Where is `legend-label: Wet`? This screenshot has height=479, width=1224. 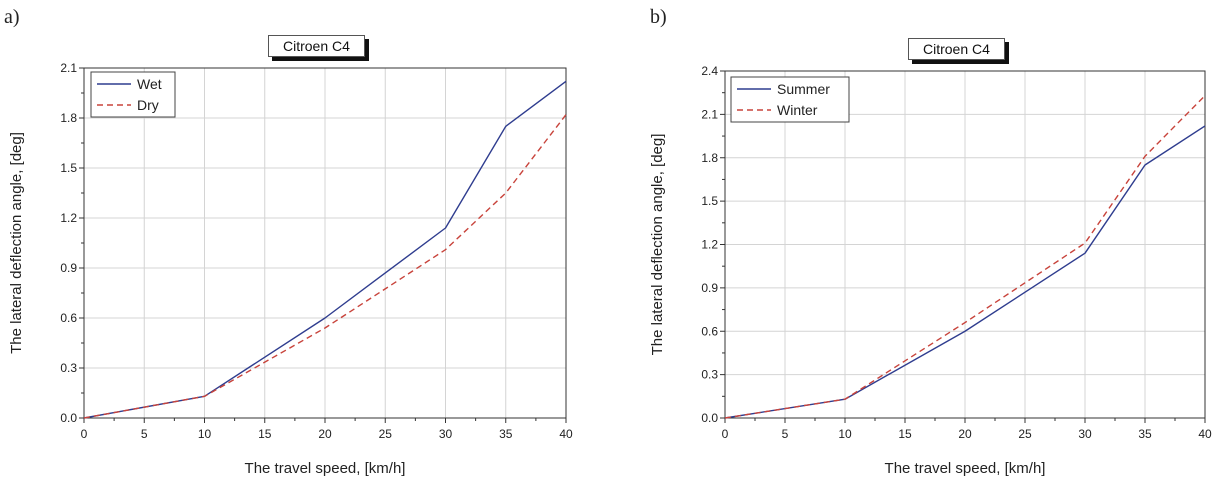
legend-label: Wet is located at coordinates (149, 84).